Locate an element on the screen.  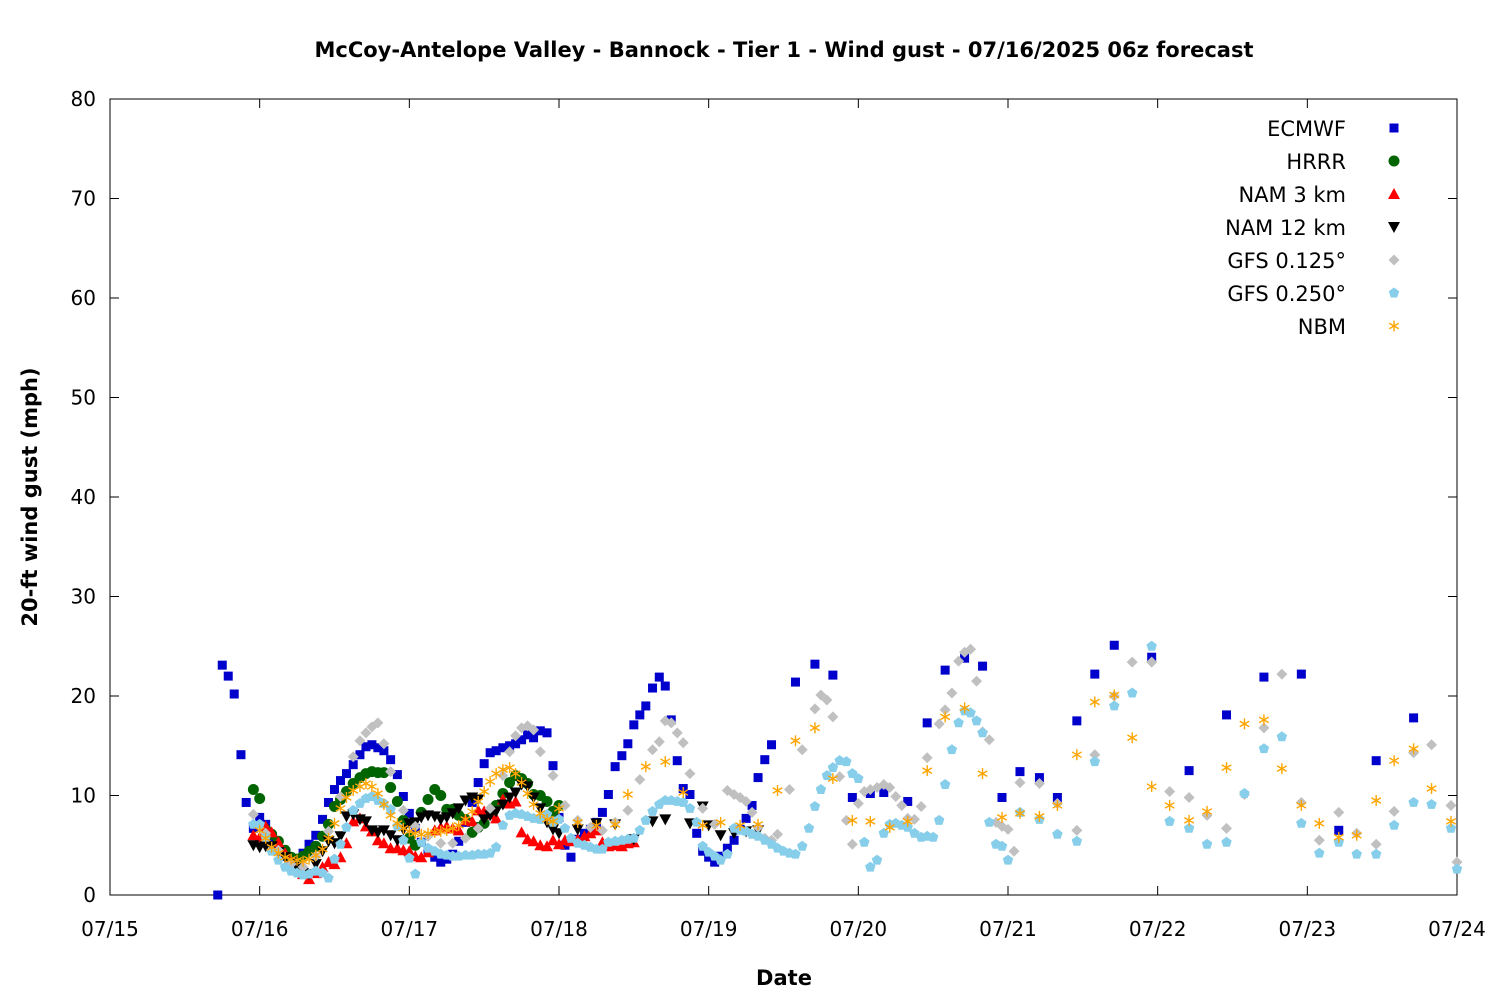
legend-marker is located at coordinates (1394, 227).